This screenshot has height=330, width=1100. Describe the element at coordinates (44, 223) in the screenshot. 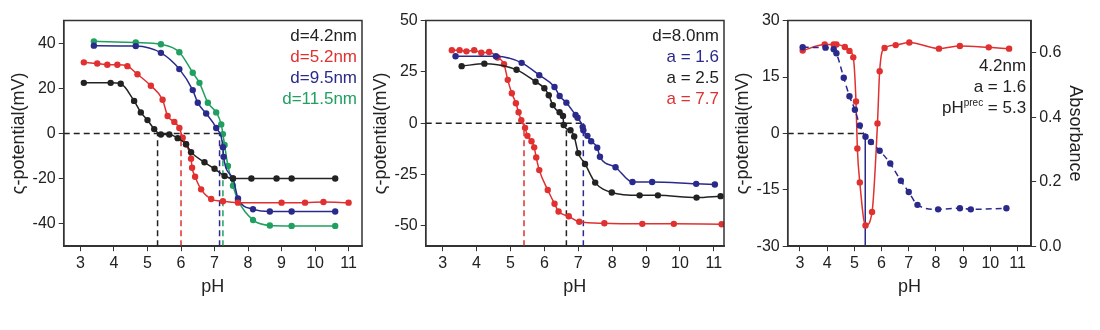

I see `y-tick-label: -40` at that location.